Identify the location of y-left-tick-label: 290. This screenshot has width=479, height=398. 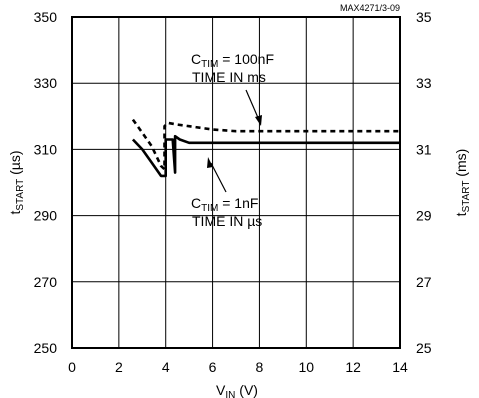
(46, 216).